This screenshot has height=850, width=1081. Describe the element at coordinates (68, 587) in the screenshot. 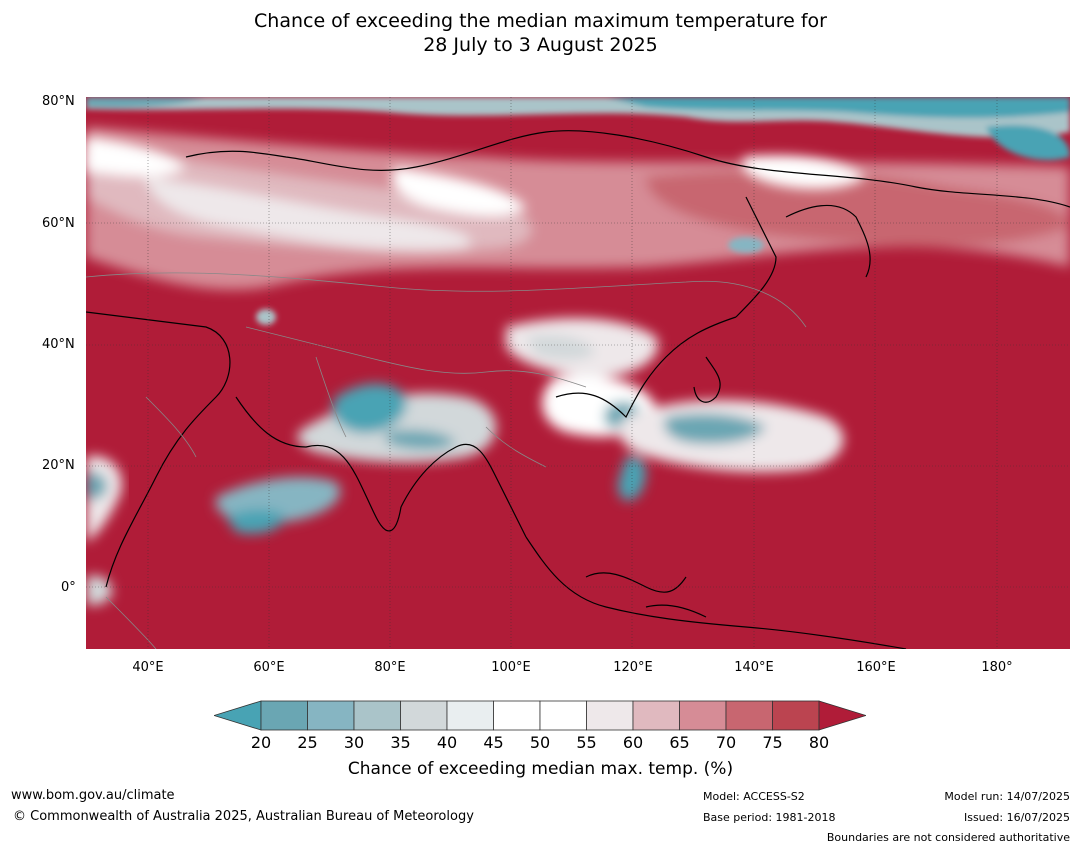

I see `lat-label-equator: 0°` at that location.